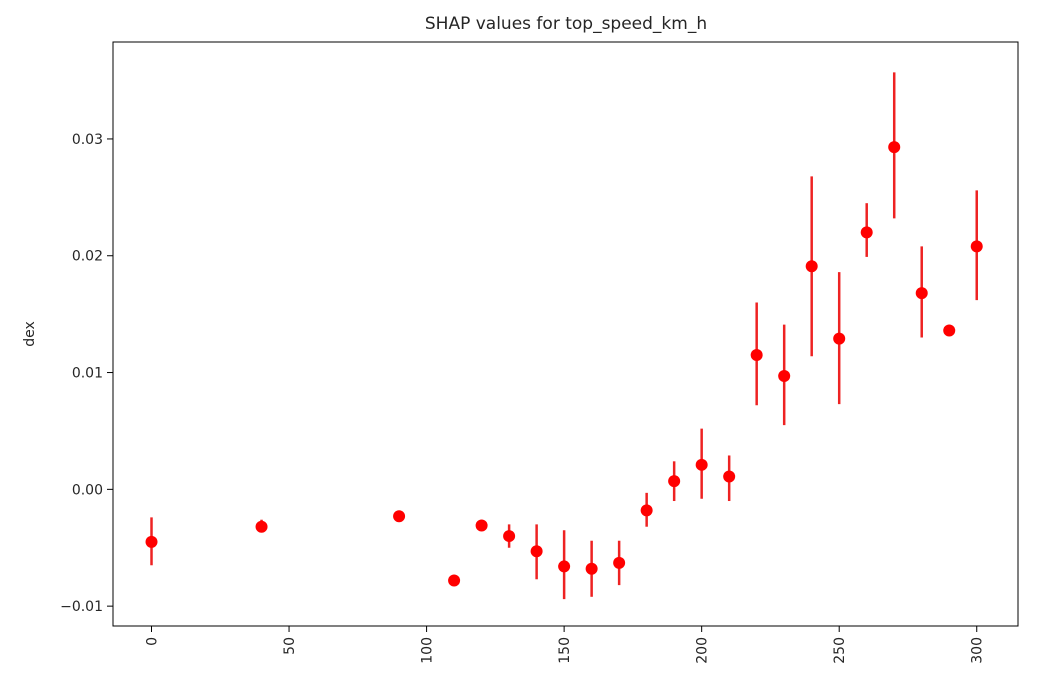 Image resolution: width=1060 pixels, height=700 pixels. Describe the element at coordinates (840, 650) in the screenshot. I see `x-tick-label-5: 250` at that location.